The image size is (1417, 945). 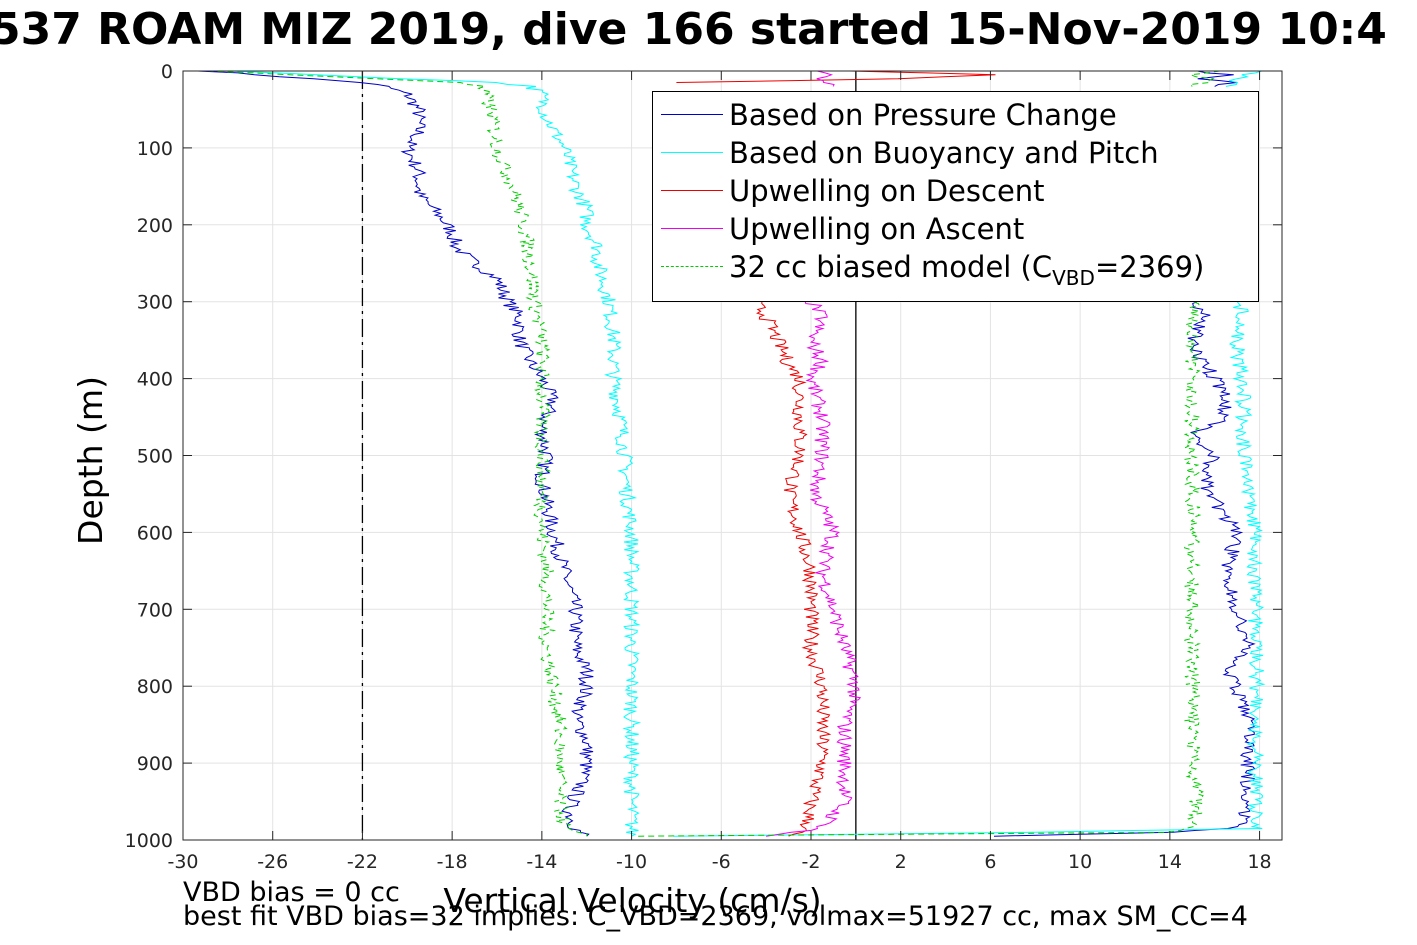 What do you see at coordinates (631, 862) in the screenshot?
I see `x-tick-label: -10` at bounding box center [631, 862].